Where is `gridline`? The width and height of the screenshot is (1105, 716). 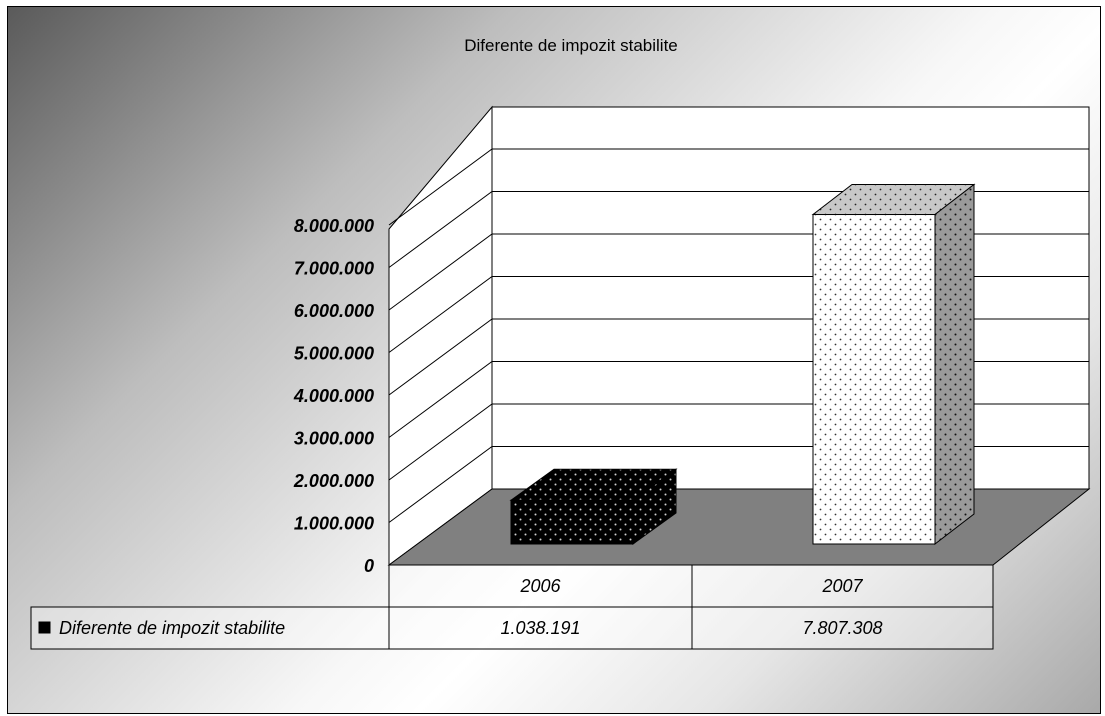 gridline is located at coordinates (738, 187).